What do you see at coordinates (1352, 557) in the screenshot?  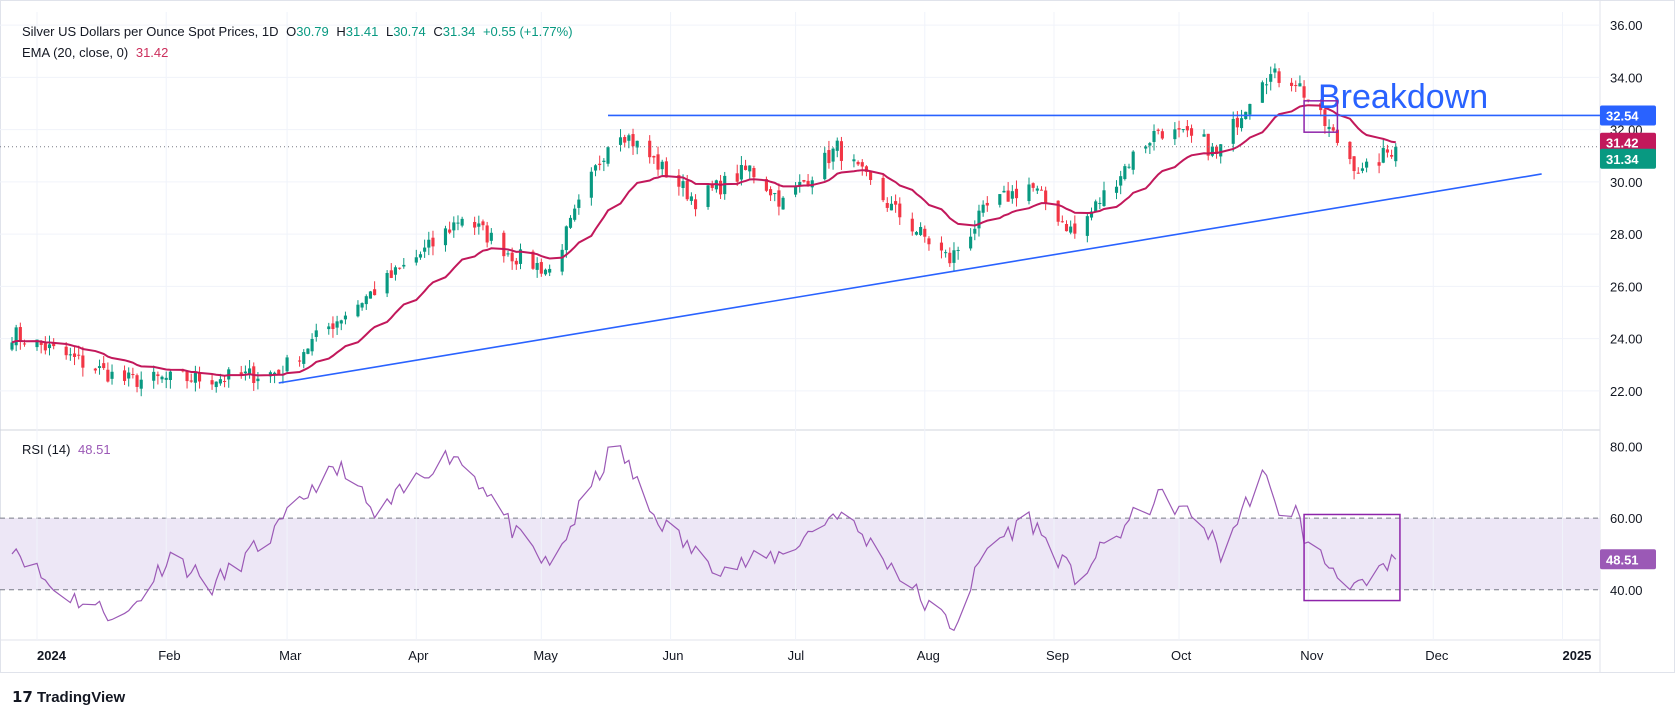 I see `rsi-box` at bounding box center [1352, 557].